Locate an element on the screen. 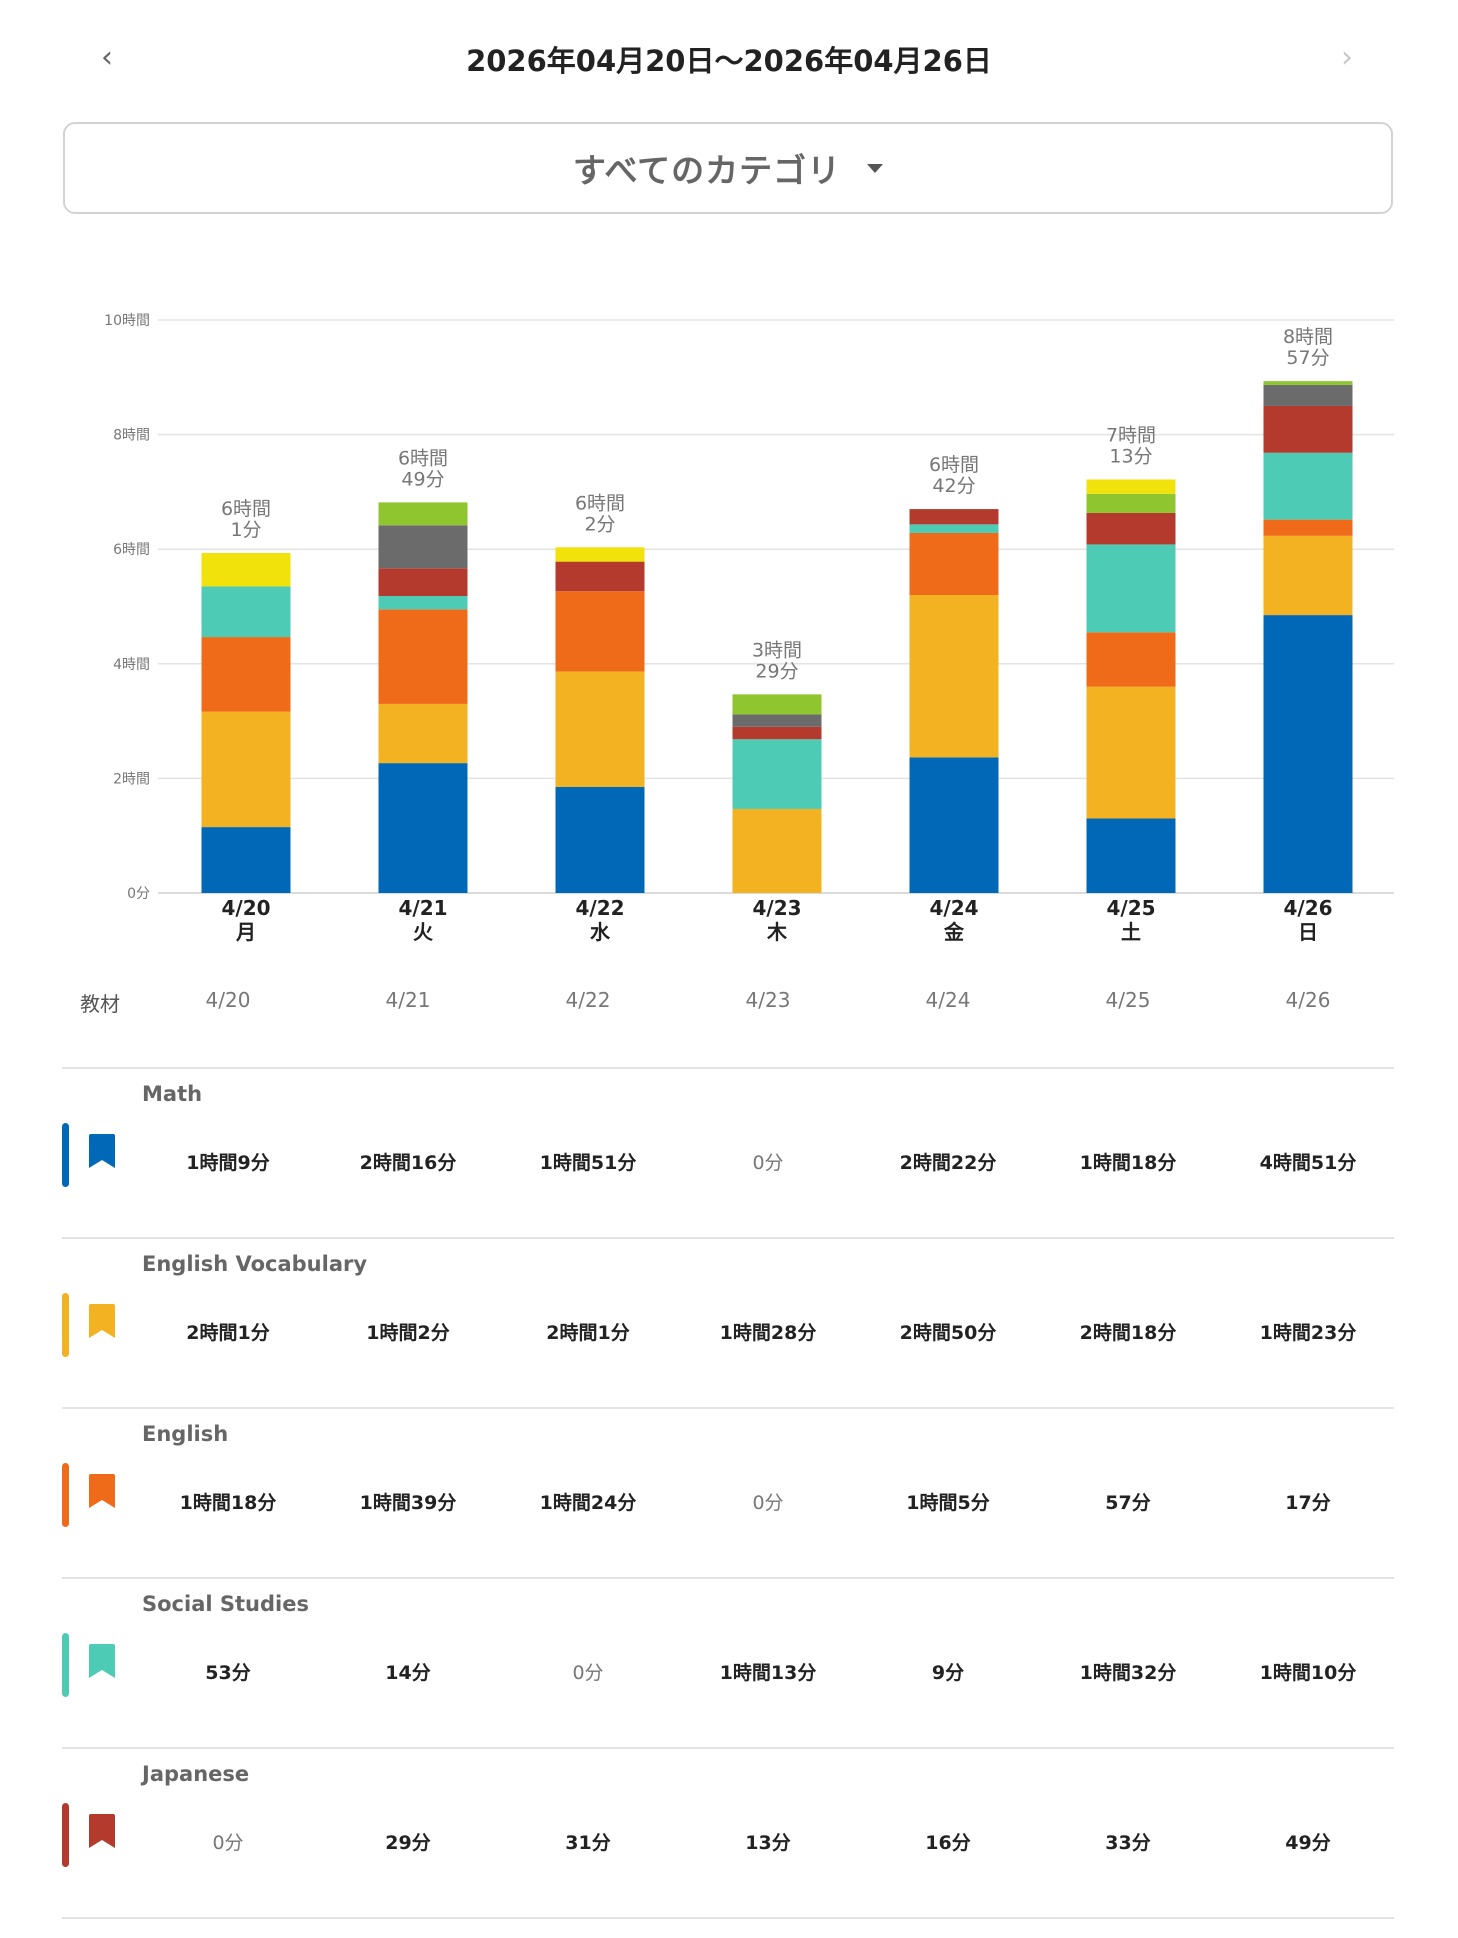 The height and width of the screenshot is (1938, 1458). category-value: 1時間10分 is located at coordinates (1308, 1673).